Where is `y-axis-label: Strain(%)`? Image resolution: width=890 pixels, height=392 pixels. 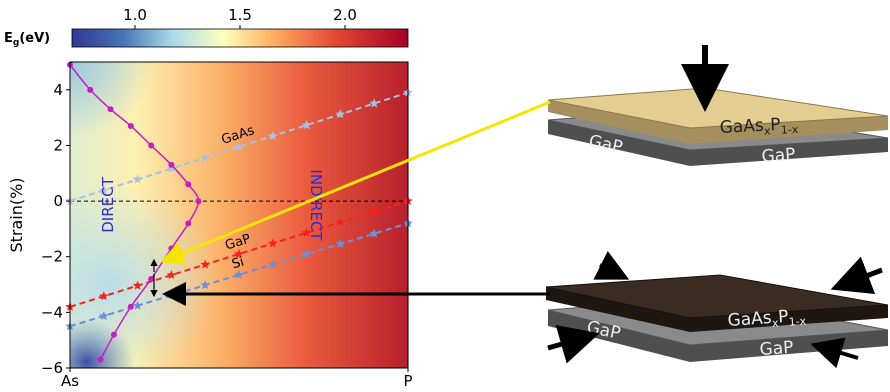 y-axis-label: Strain(%) is located at coordinates (16, 214).